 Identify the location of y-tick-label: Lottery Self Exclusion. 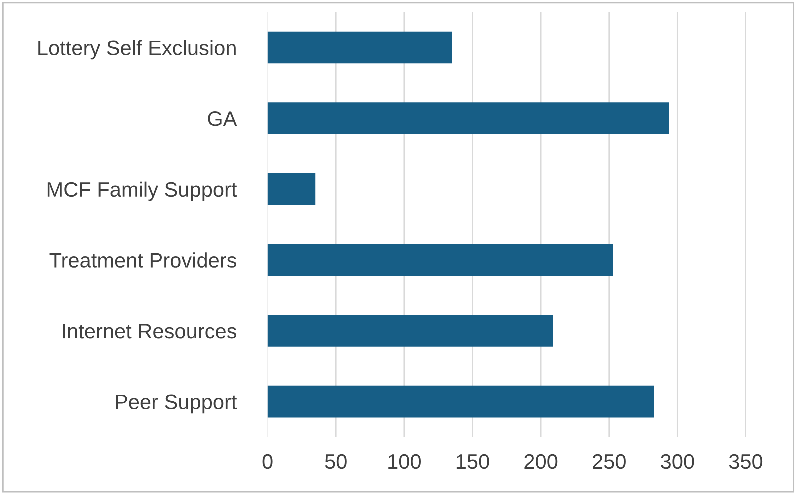
(137, 50).